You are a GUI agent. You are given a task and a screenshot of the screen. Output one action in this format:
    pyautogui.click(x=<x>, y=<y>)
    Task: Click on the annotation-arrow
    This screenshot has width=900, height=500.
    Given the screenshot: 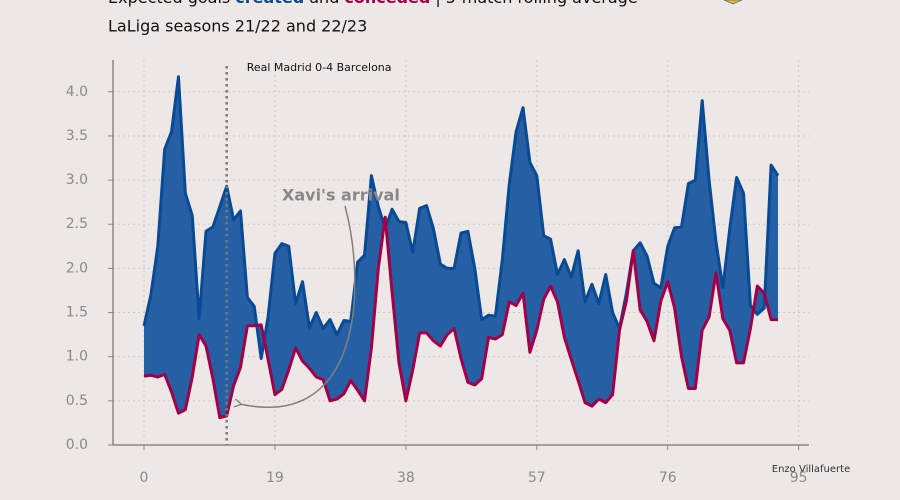 What is the action you would take?
    pyautogui.click(x=294, y=306)
    